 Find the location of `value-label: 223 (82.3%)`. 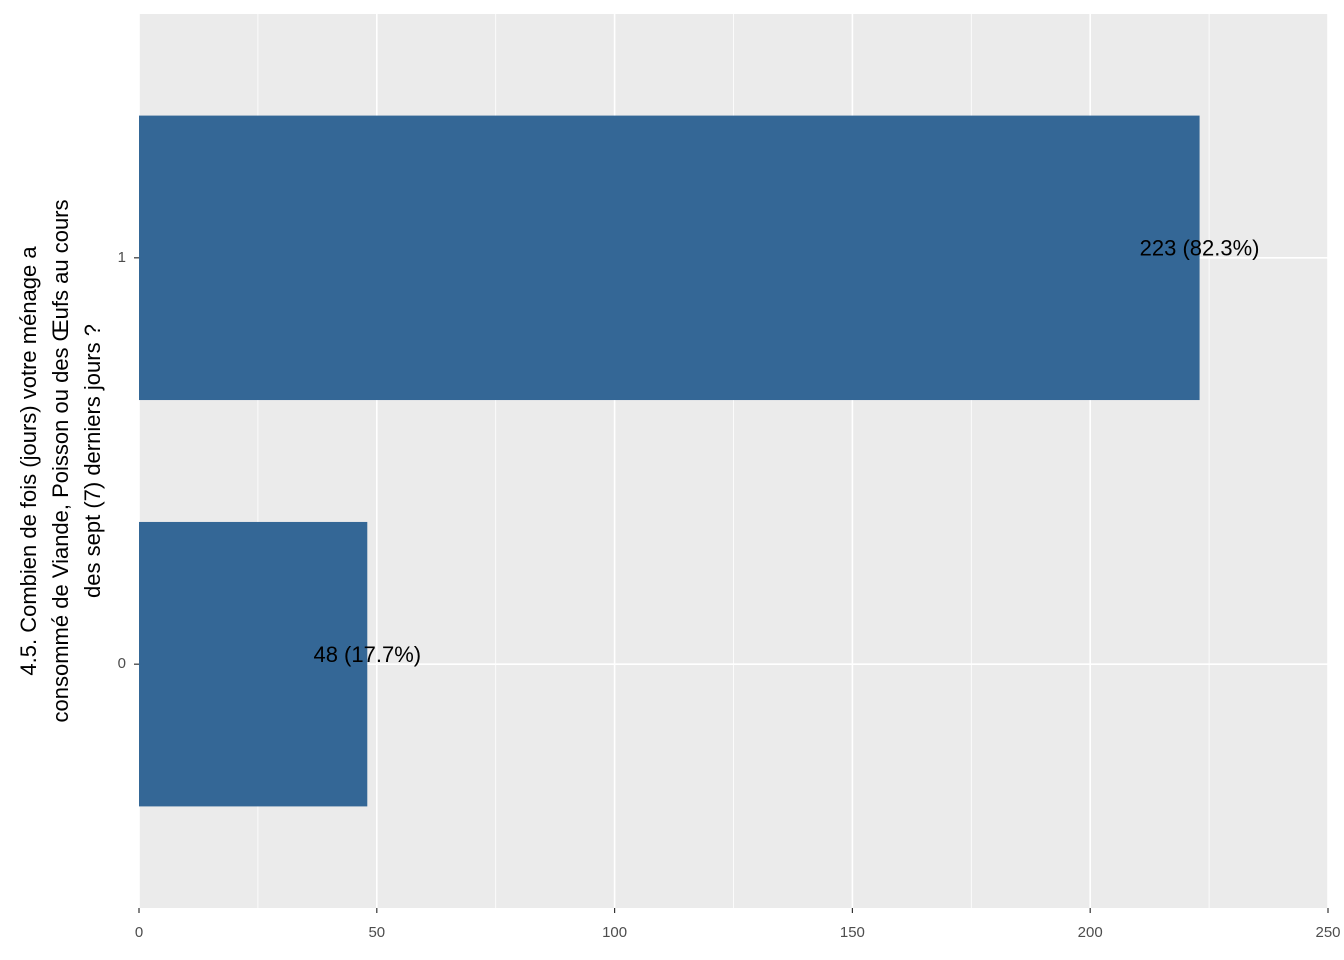

value-label: 223 (82.3%) is located at coordinates (1200, 248).